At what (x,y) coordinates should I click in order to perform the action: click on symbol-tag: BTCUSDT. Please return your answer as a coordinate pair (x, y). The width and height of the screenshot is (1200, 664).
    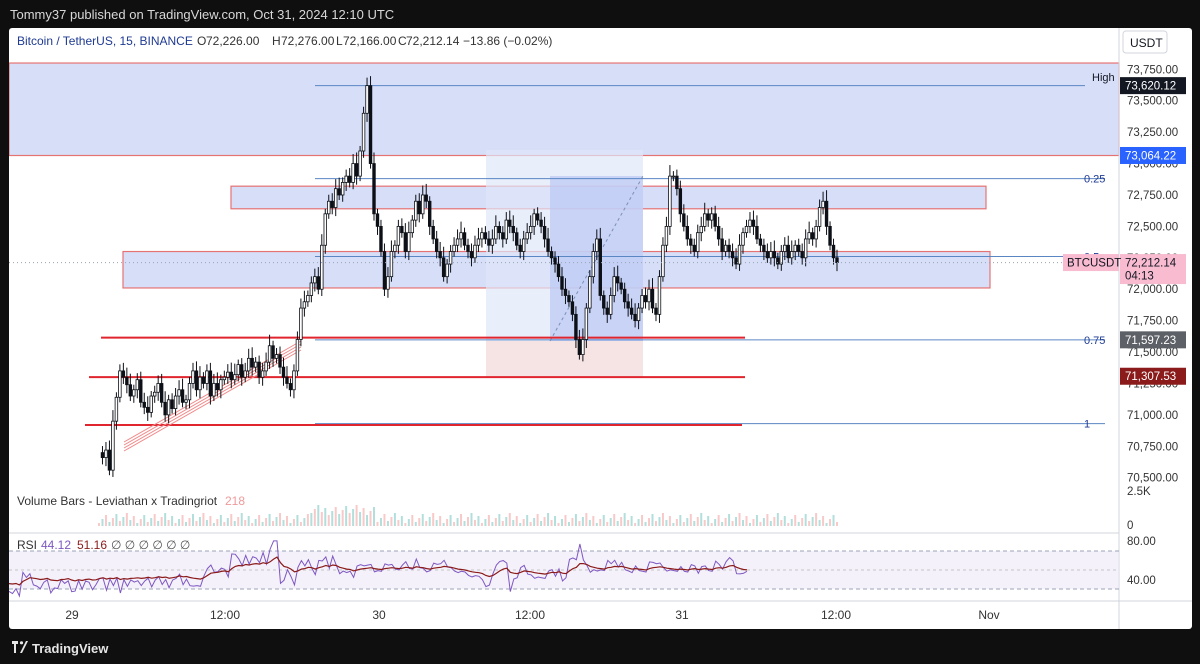
    Looking at the image, I should click on (1094, 264).